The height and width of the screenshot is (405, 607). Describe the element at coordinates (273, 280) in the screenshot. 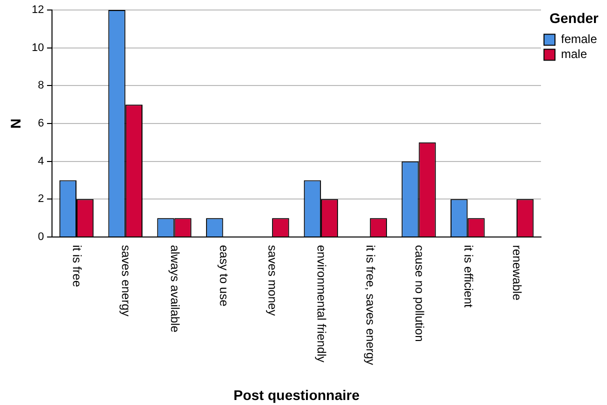

I see `x-tick-label: saves money` at that location.